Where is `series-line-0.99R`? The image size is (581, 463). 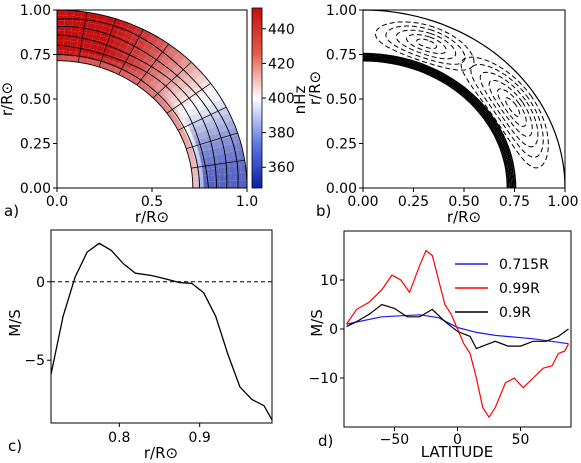
series-line-0.99R is located at coordinates (458, 334).